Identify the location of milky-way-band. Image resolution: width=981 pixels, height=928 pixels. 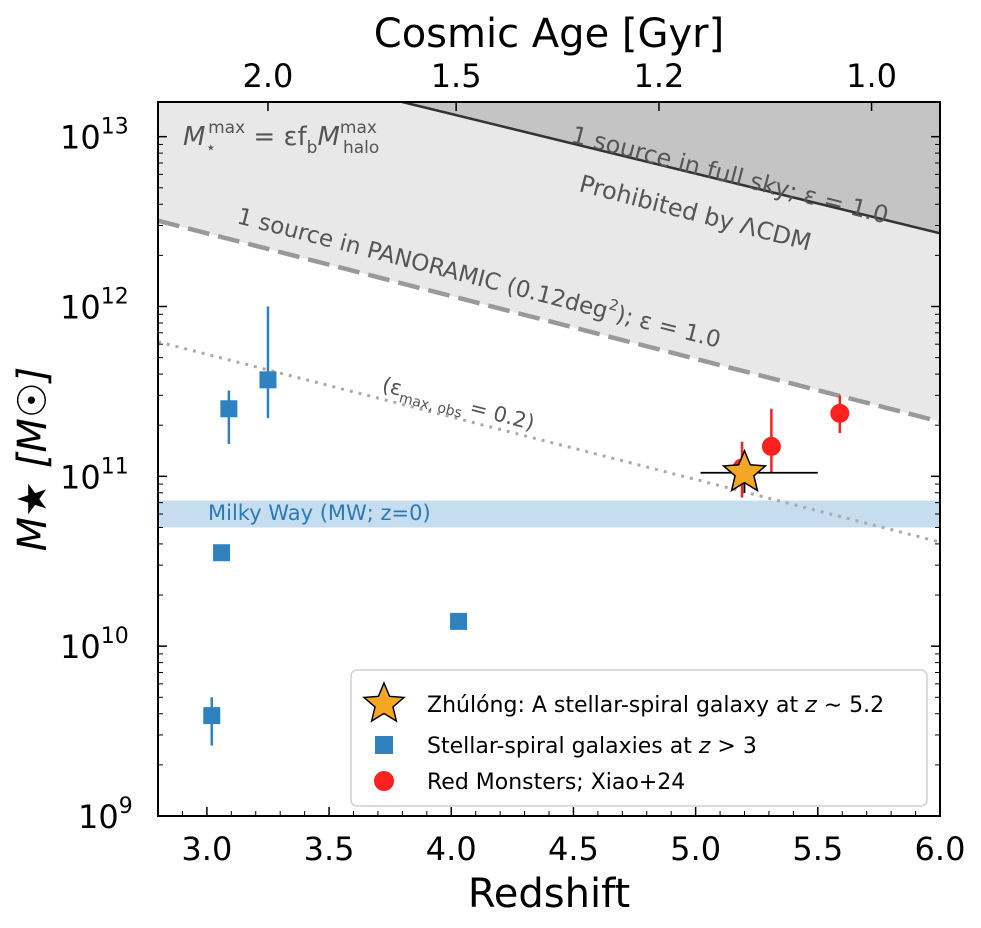
(549, 514).